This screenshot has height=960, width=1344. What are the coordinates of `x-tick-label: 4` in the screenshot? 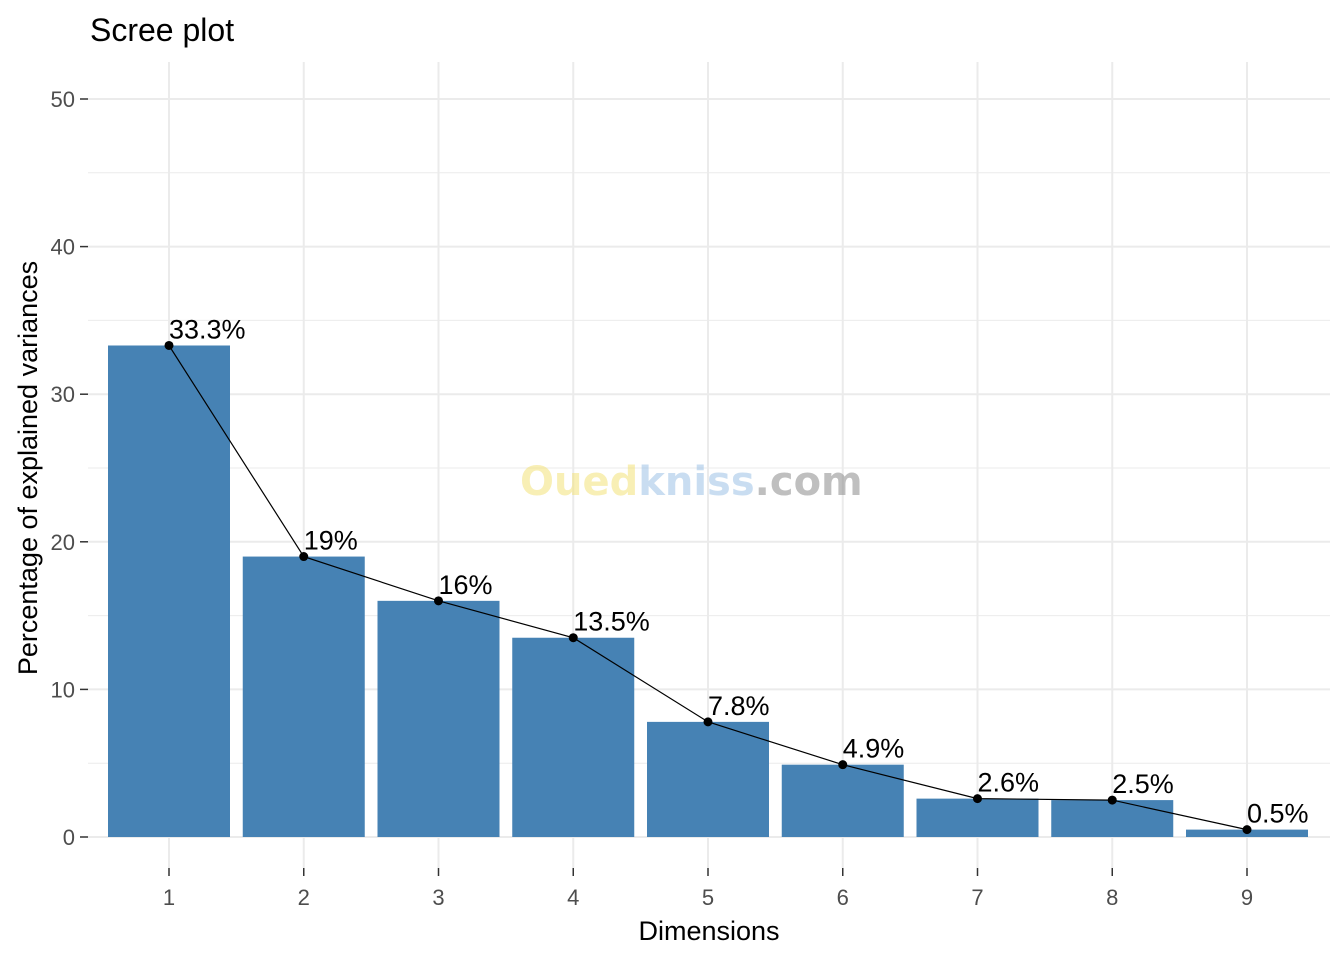 It's located at (573, 897).